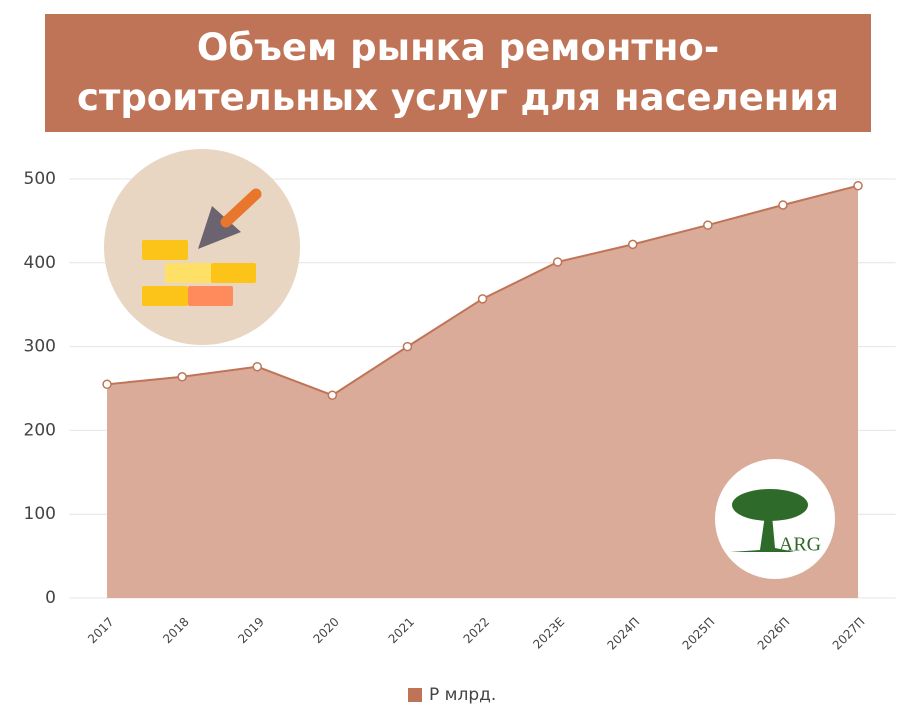  Describe the element at coordinates (40, 430) in the screenshot. I see `y-tick-label: 200` at that location.